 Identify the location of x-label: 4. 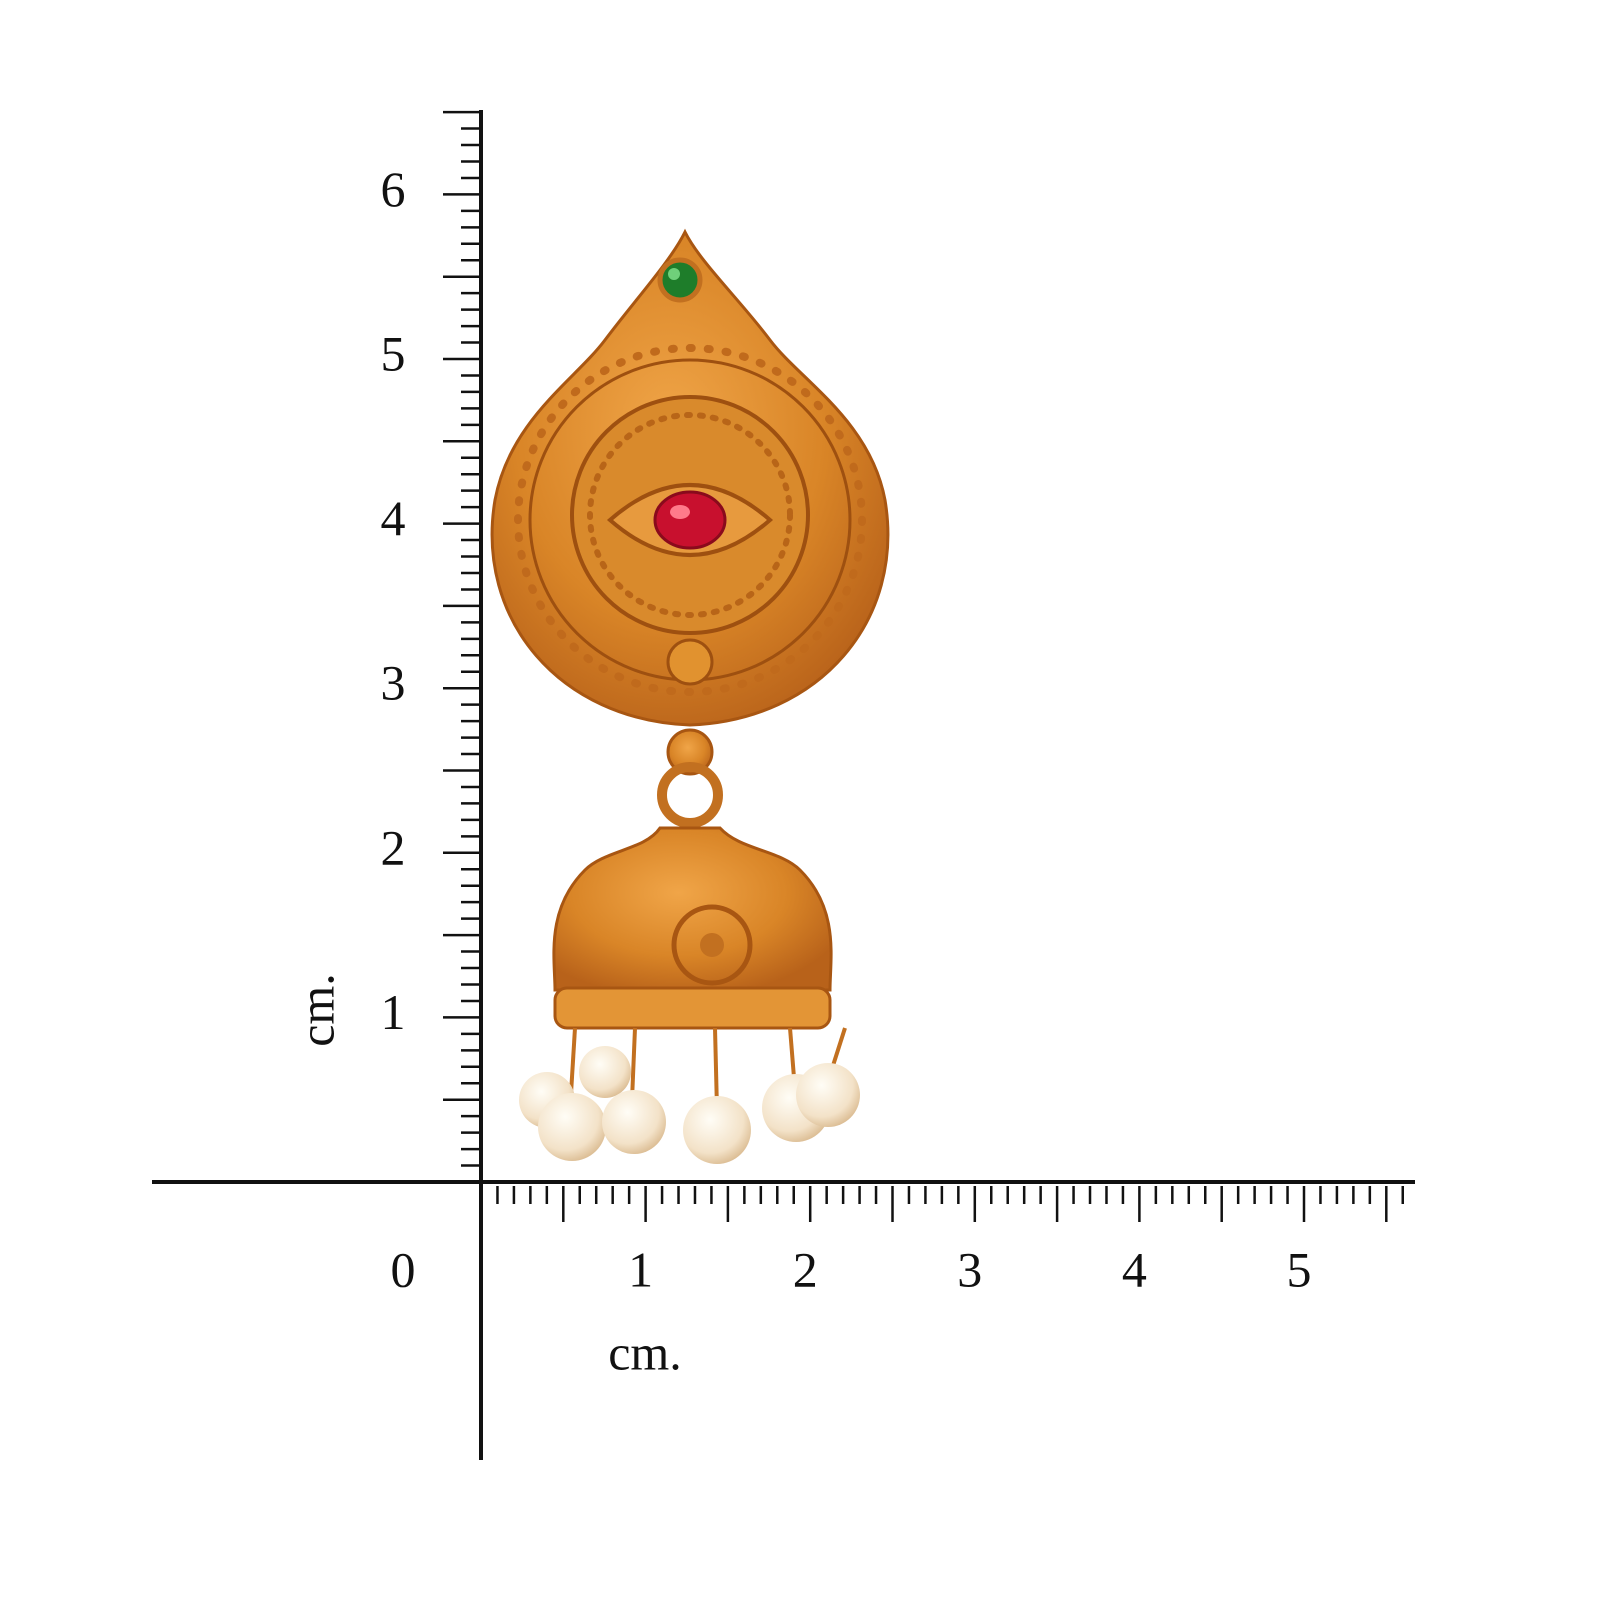
(1134, 1269).